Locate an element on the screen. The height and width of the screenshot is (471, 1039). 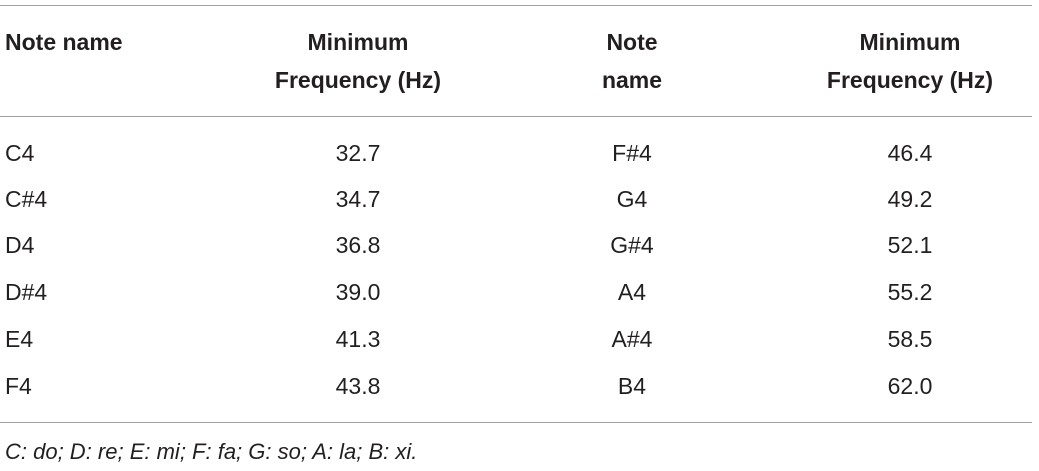
table-cell: 32.7 is located at coordinates (358, 153).